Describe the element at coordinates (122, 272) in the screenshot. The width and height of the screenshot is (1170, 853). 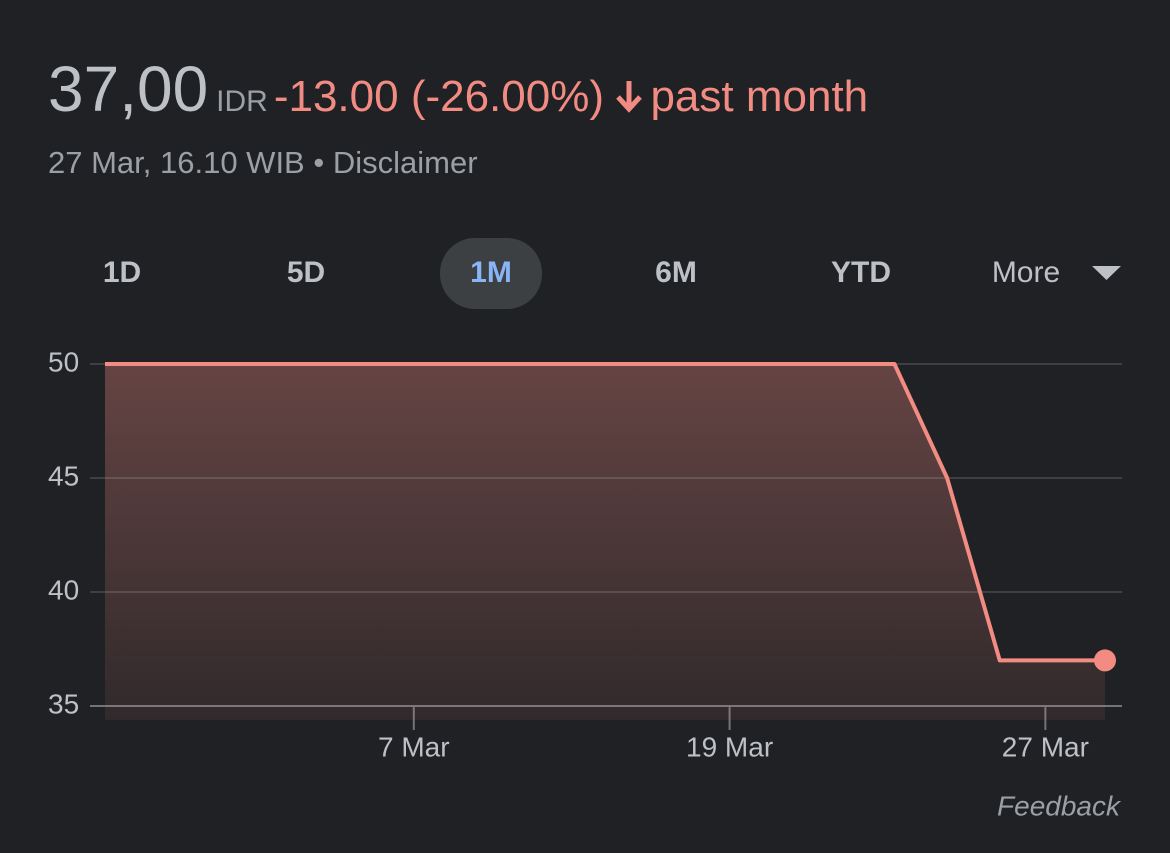
I see `tab: 1D` at that location.